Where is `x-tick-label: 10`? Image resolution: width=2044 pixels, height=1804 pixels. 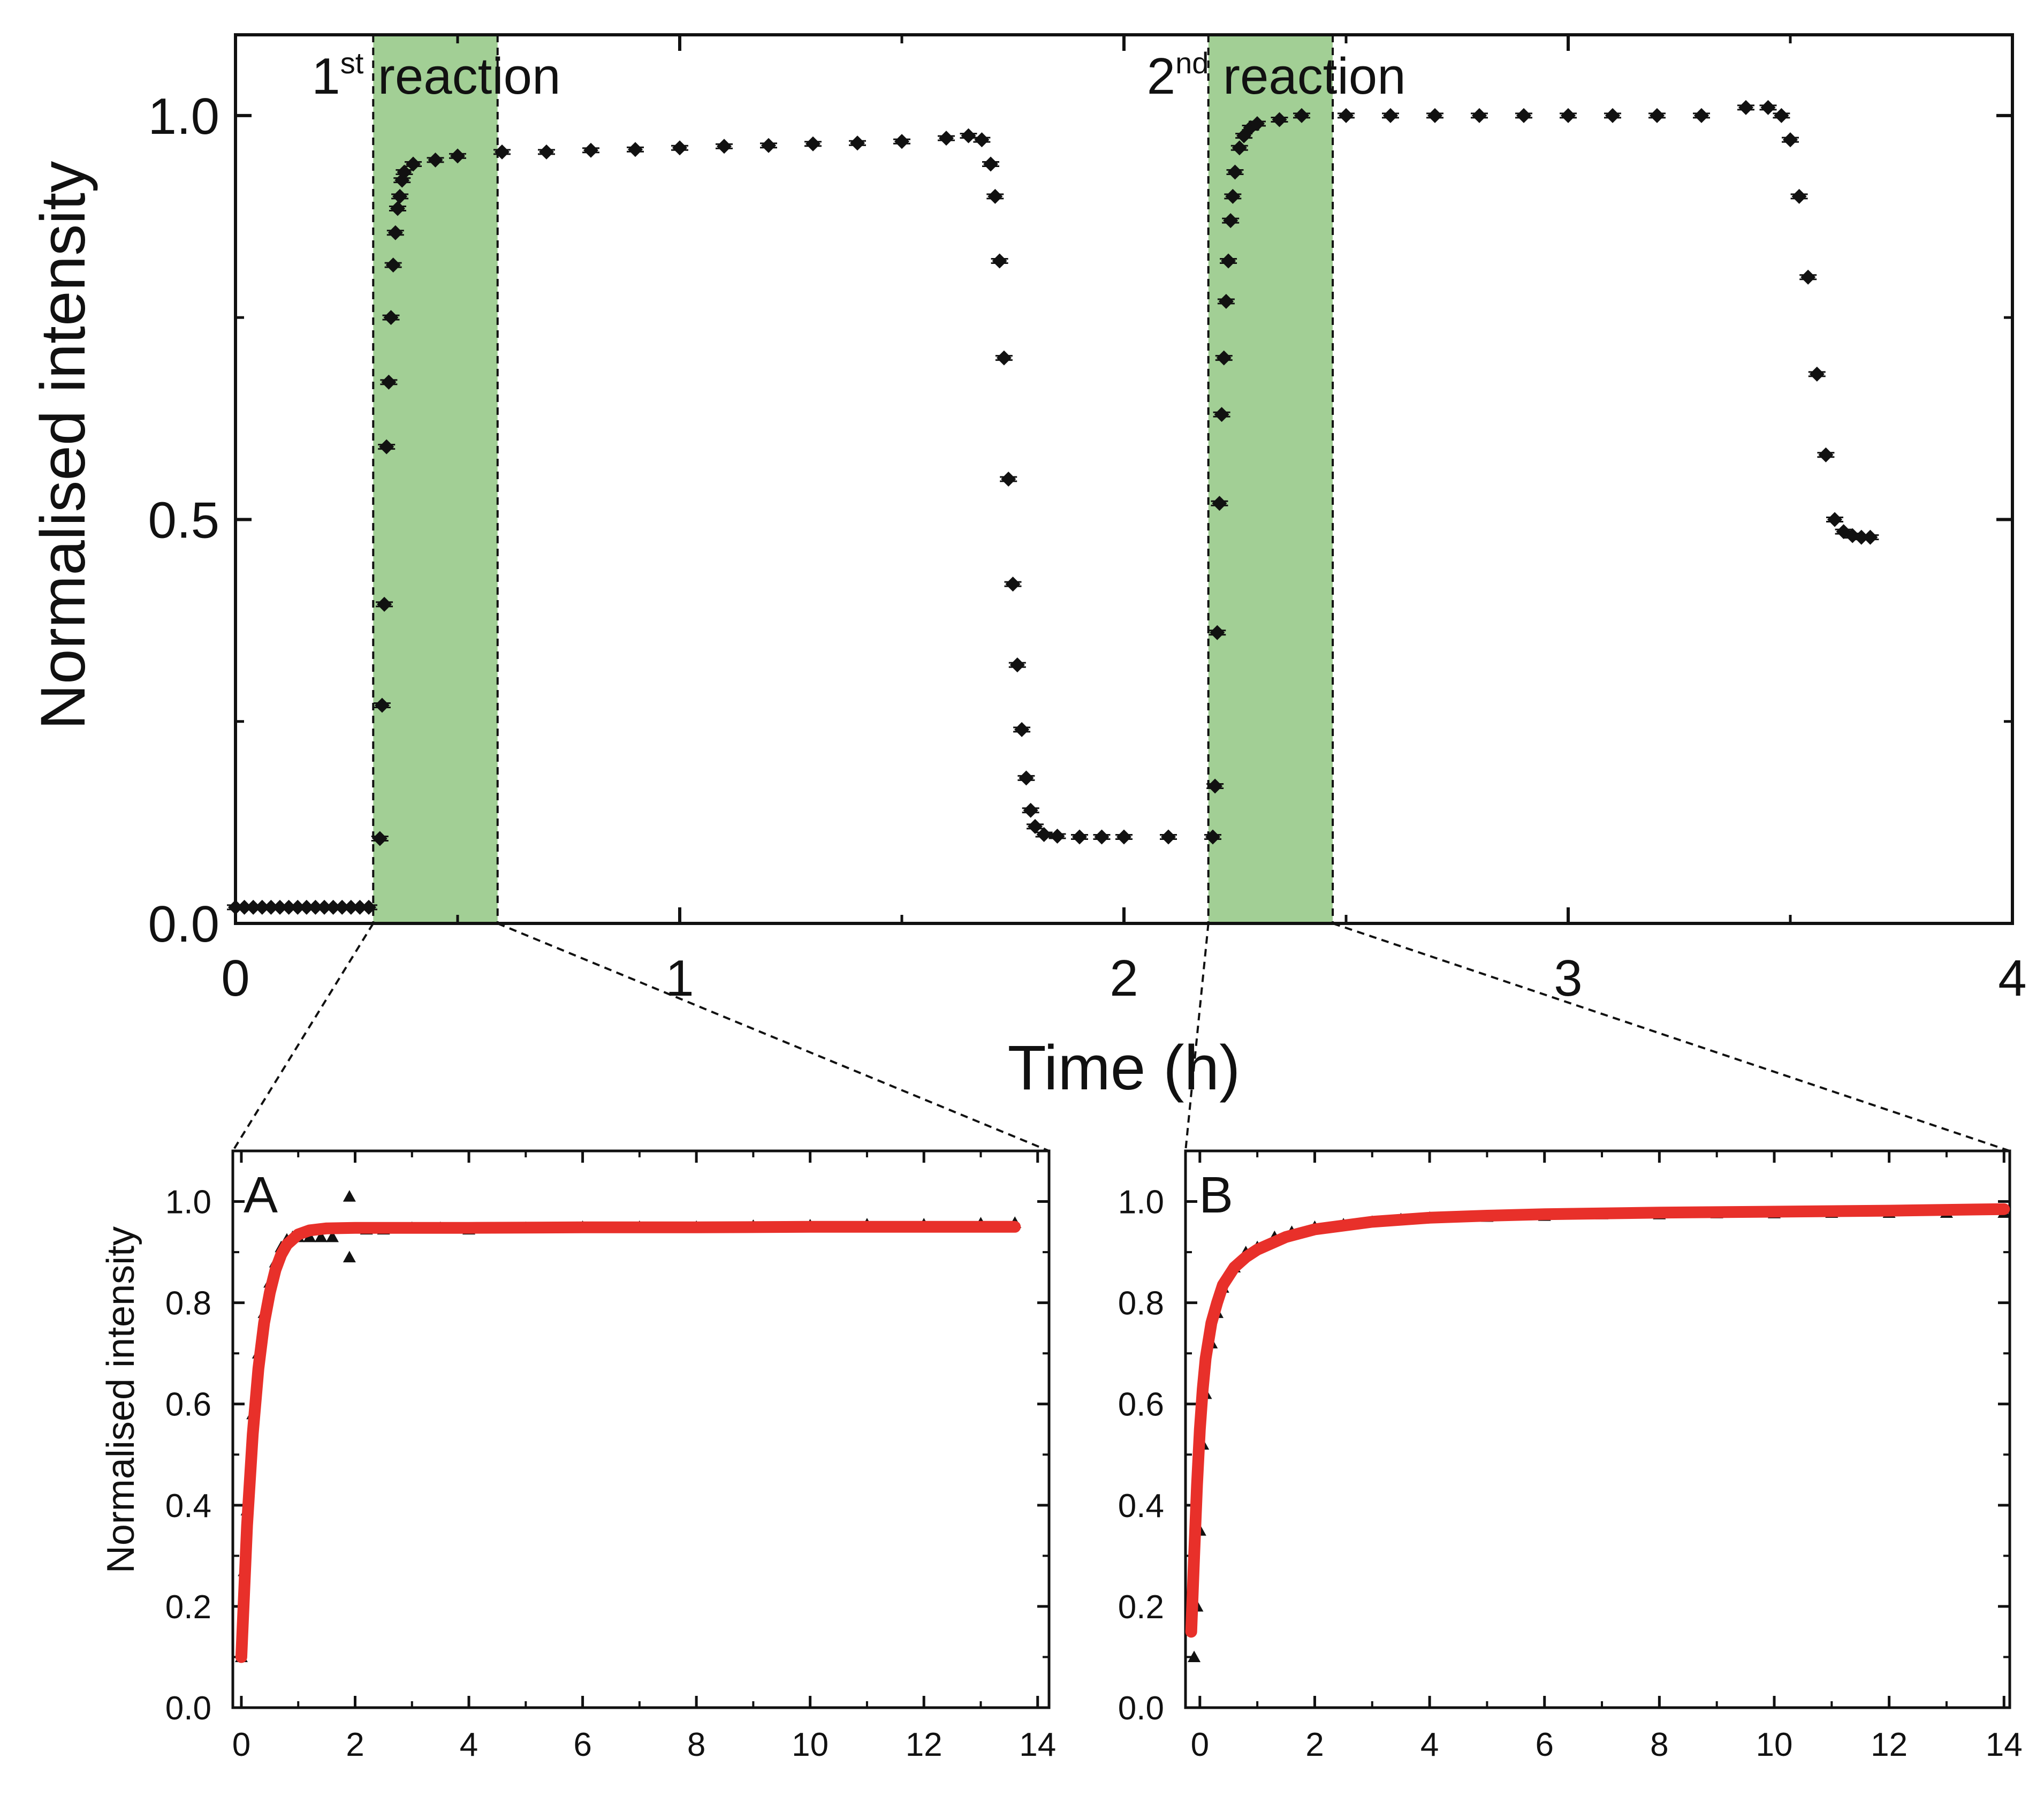
x-tick-label: 10 is located at coordinates (810, 1745).